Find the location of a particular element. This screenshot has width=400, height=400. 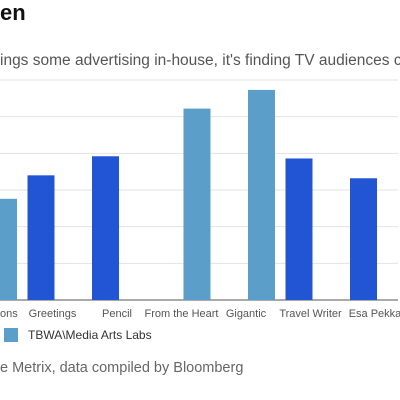

x-tick-label: Travel Writer is located at coordinates (310, 314).